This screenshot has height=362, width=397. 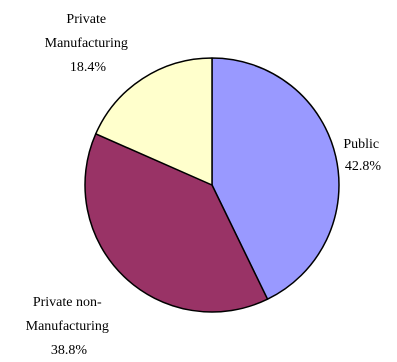 I want to click on pie-slice-private-manufacturing, so click(x=154, y=121).